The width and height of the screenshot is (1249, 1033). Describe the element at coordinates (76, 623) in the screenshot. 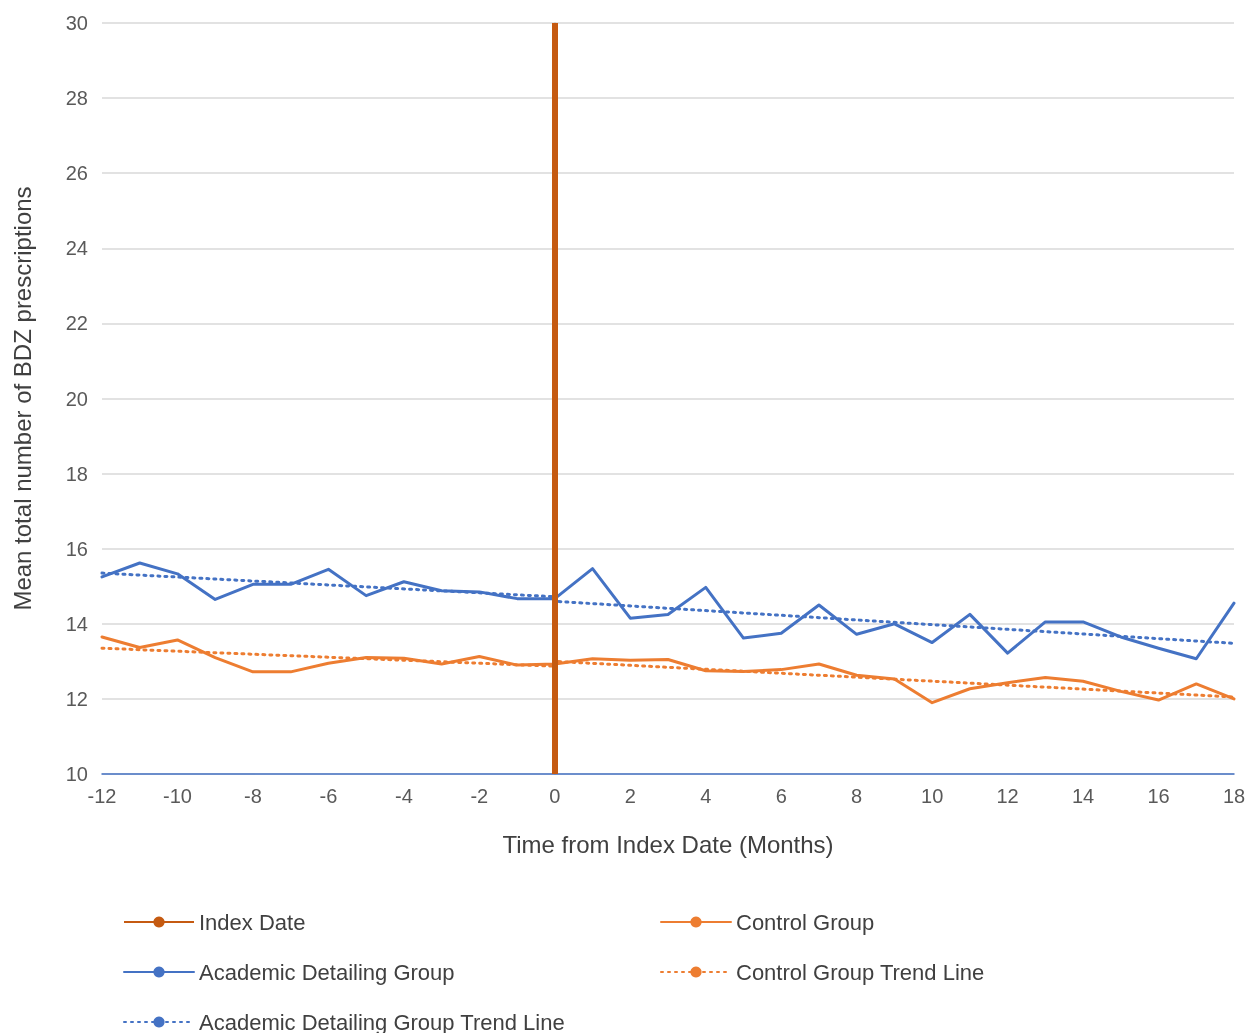

I see `y-tick-label: 14` at that location.